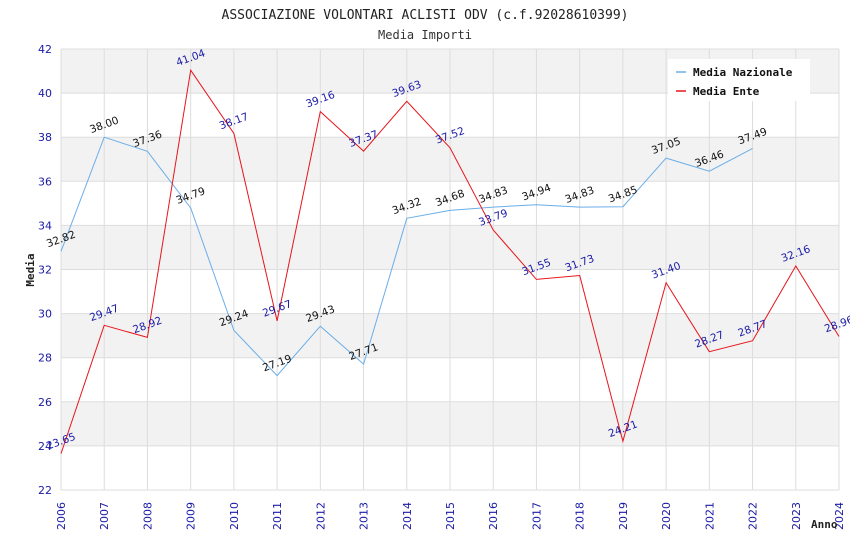 The width and height of the screenshot is (850, 550). Describe the element at coordinates (45, 49) in the screenshot. I see `y-tick-label: 42` at that location.